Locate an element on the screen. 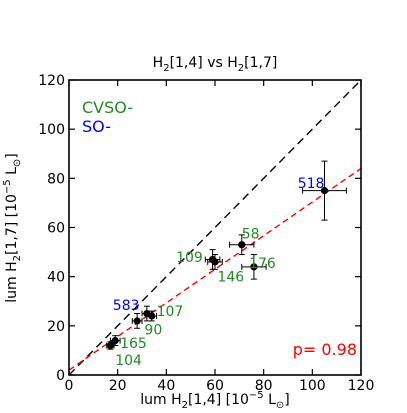 Image resolution: width=407 pixels, height=413 pixels. point-label-518: 518 is located at coordinates (311, 184).